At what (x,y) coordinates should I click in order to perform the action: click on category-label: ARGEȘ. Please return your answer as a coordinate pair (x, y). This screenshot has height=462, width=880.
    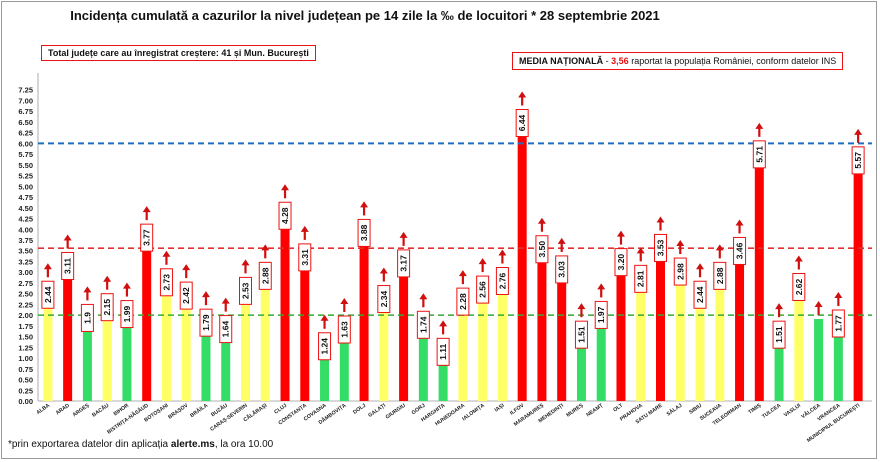
    Looking at the image, I should click on (81, 410).